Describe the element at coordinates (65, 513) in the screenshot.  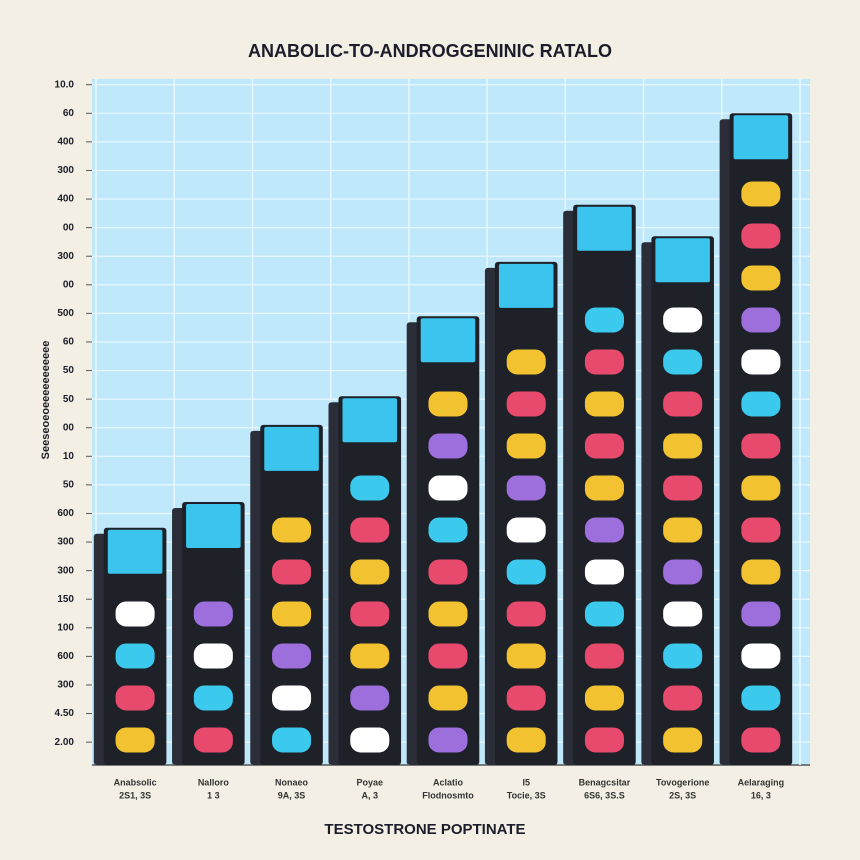
I see `y-tick-label: 600` at that location.